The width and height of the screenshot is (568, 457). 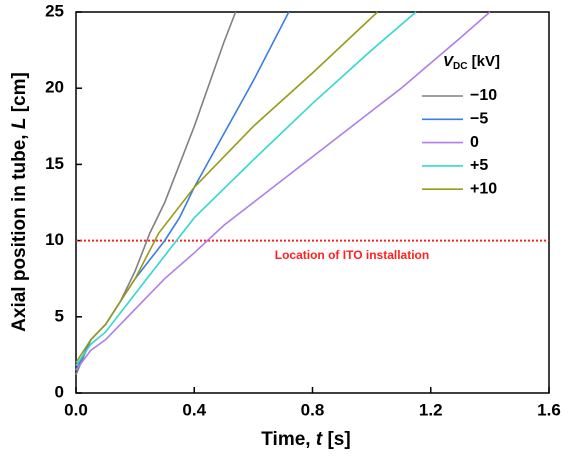 I want to click on x-tick-label: 0.8, so click(x=313, y=409).